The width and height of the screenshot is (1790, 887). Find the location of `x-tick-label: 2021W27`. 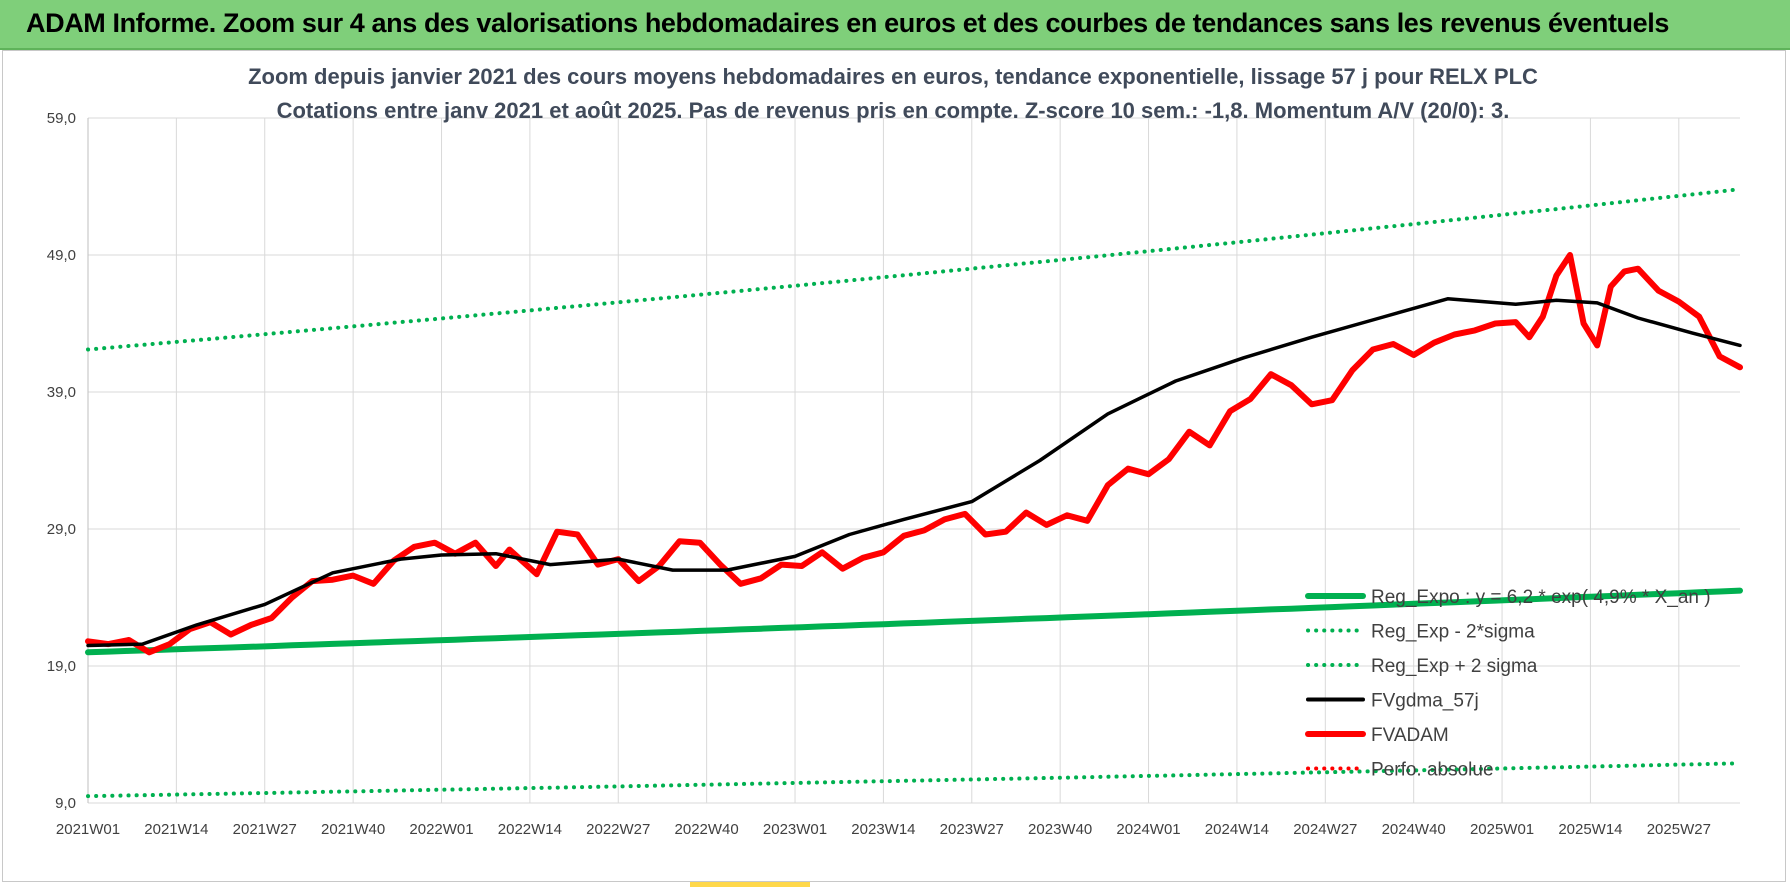

x-tick-label: 2021W27 is located at coordinates (265, 829).